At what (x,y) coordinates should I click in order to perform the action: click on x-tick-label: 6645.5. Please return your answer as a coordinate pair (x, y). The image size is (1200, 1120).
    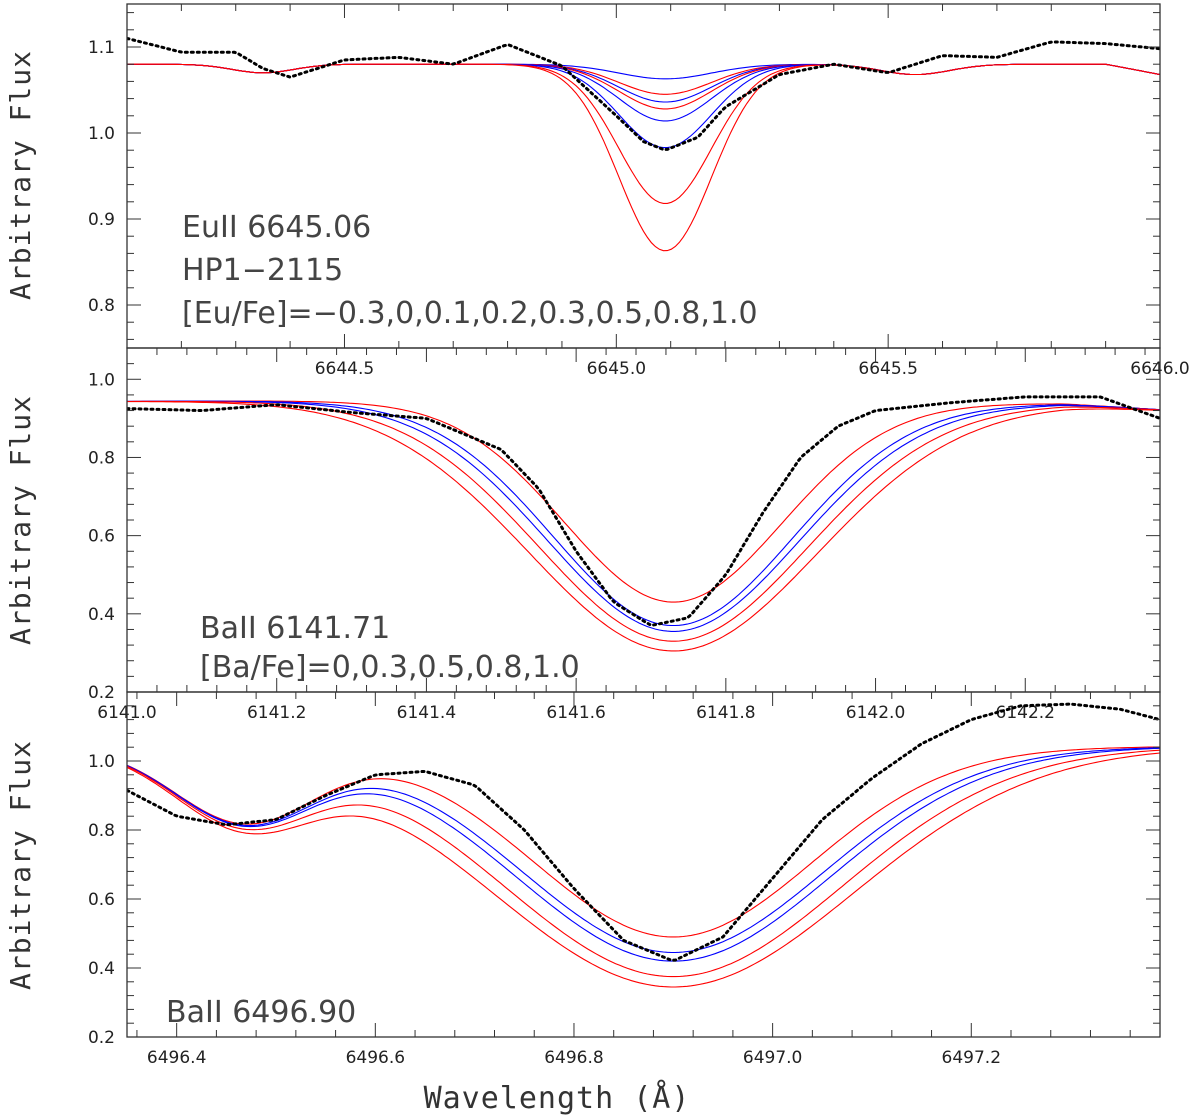
    Looking at the image, I should click on (887, 369).